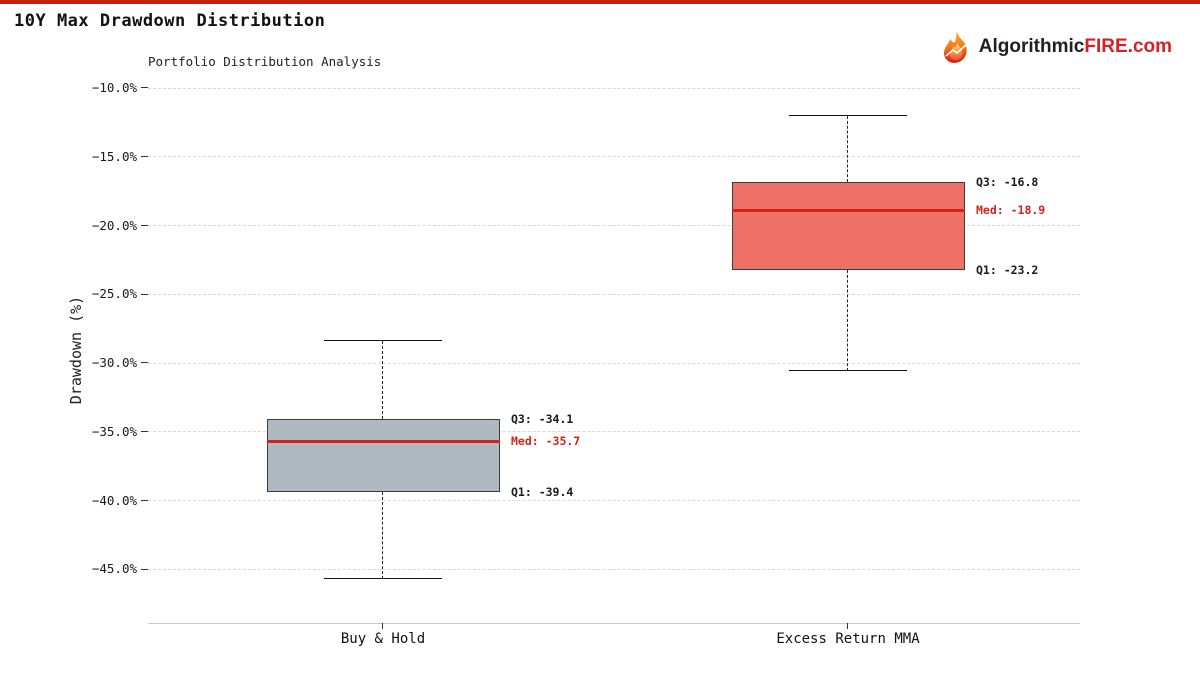 The width and height of the screenshot is (1200, 700). Describe the element at coordinates (114, 569) in the screenshot. I see `y-tick-label: −45.0%` at that location.